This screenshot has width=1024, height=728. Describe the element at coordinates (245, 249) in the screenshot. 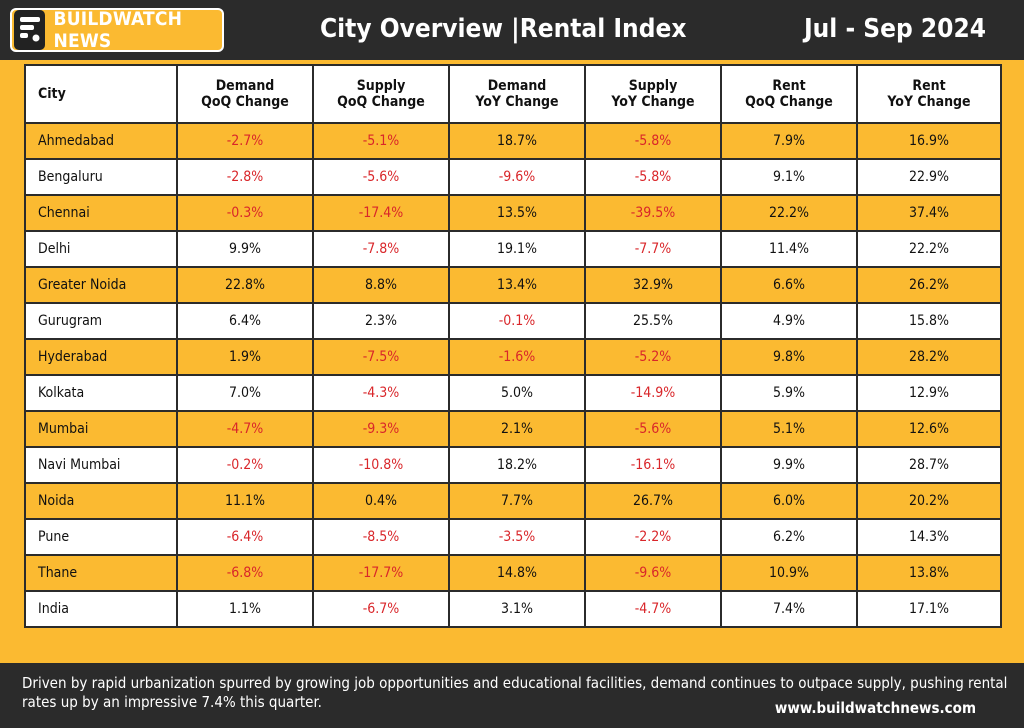

I see `value-cell: 9.9%` at that location.